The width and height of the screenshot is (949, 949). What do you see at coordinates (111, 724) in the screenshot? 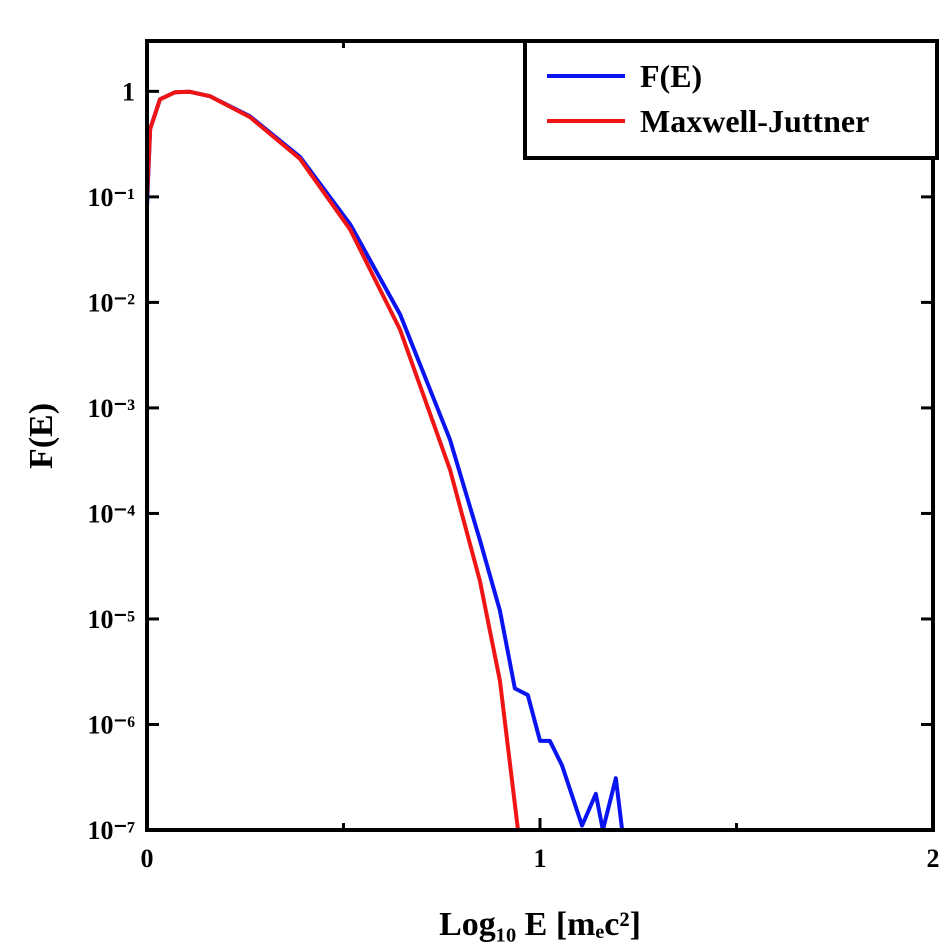
I see `y-tick-label: 10⁻⁶` at bounding box center [111, 724].